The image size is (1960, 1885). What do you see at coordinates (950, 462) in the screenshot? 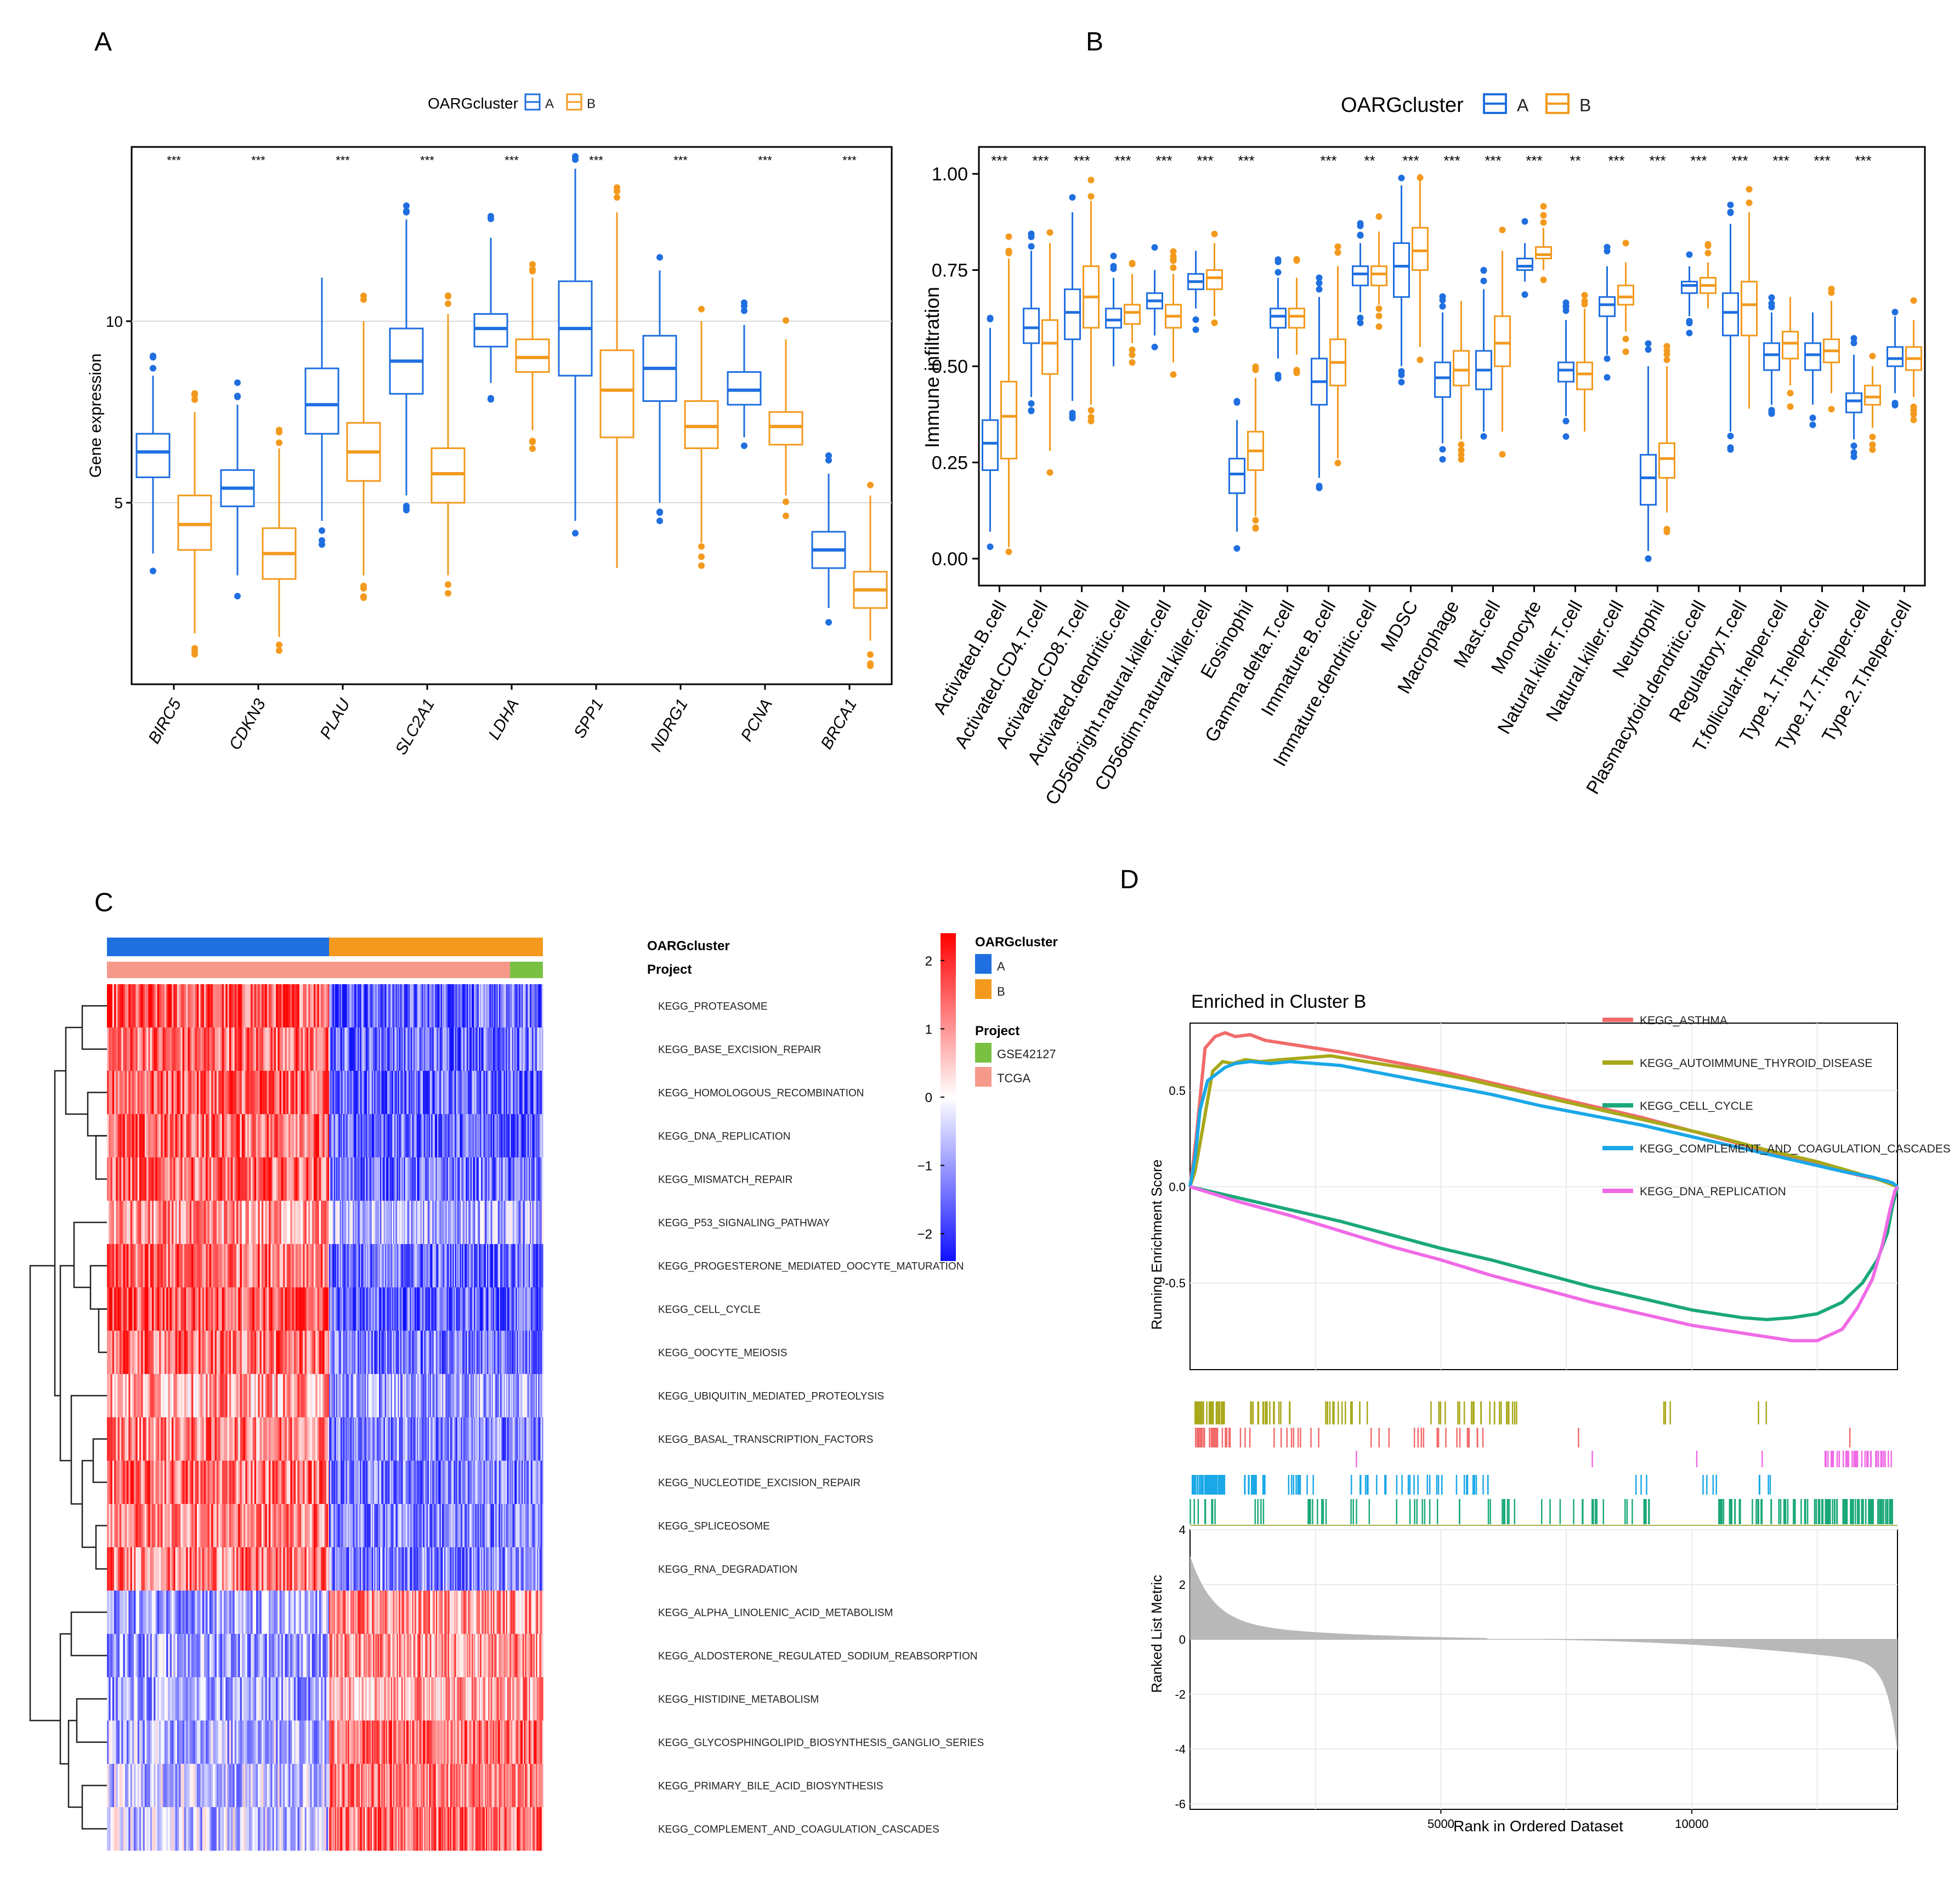
I see `panel-b-y-tick-label: 0.25` at bounding box center [950, 462].